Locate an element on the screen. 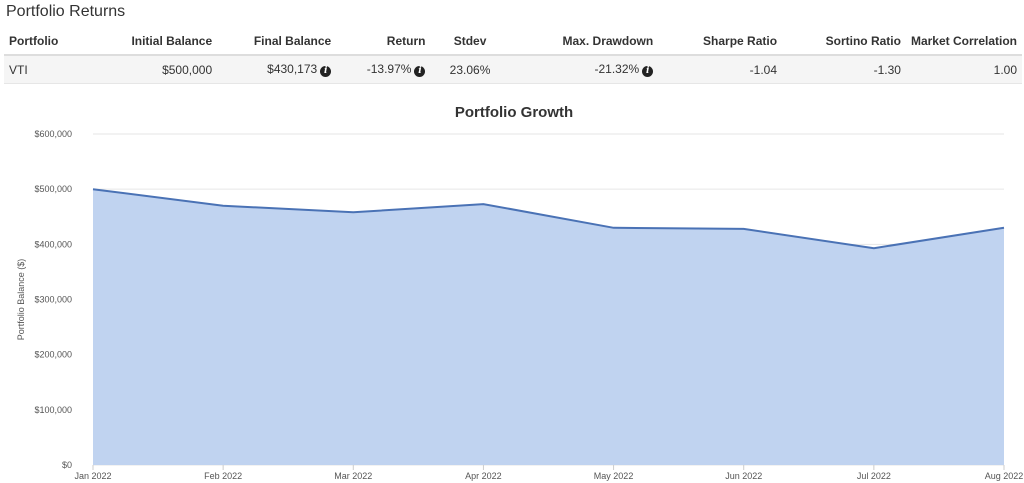 The image size is (1024, 483). x-tick-label: May 2022 is located at coordinates (614, 476).